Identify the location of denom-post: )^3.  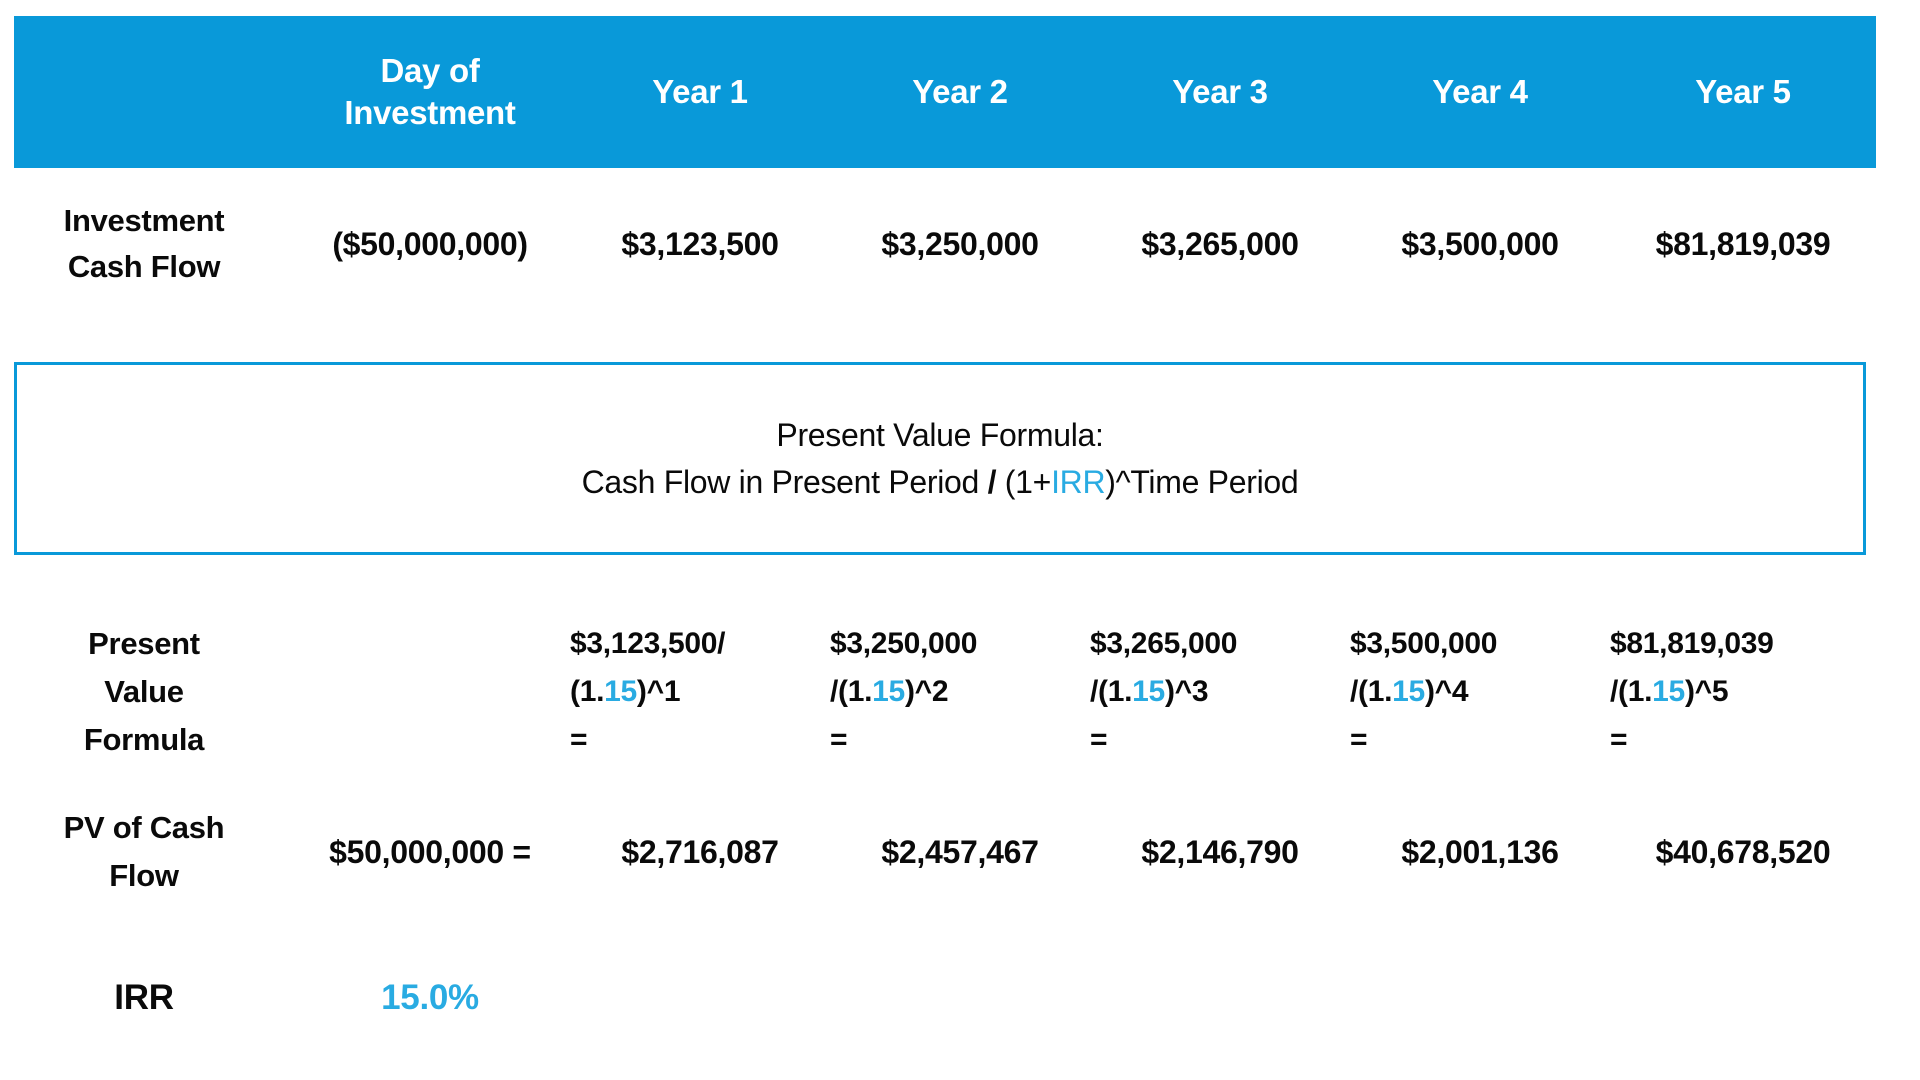
(1186, 691).